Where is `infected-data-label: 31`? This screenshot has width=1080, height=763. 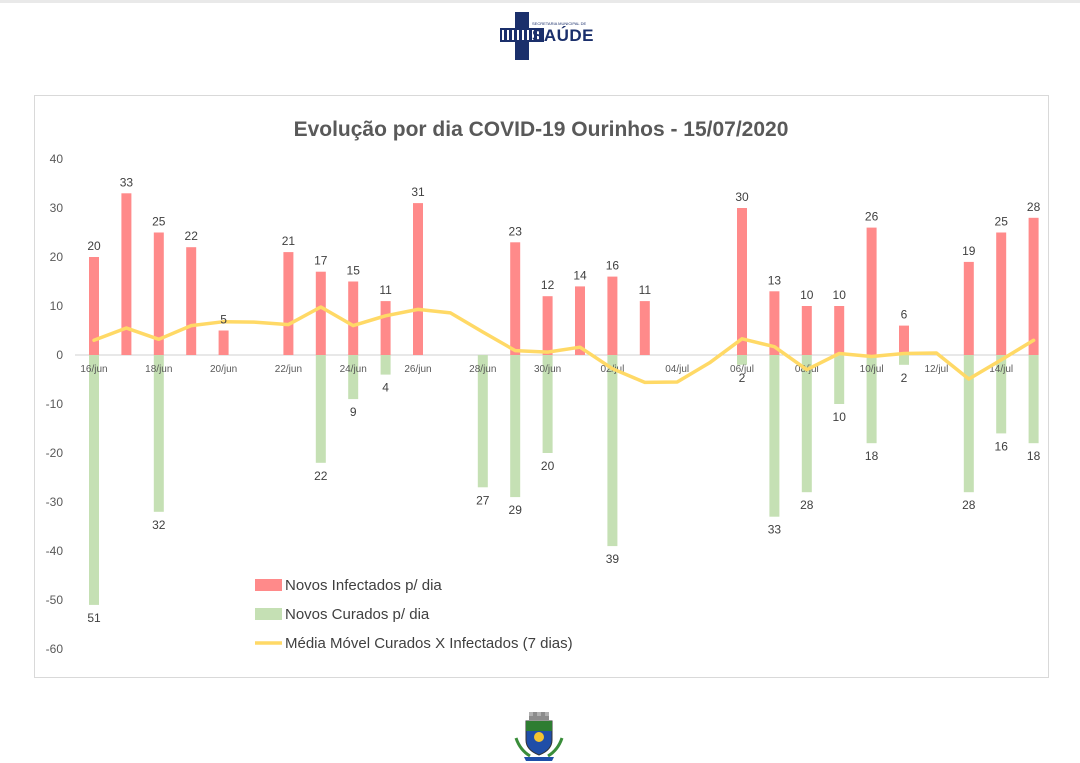
infected-data-label: 31 is located at coordinates (418, 192).